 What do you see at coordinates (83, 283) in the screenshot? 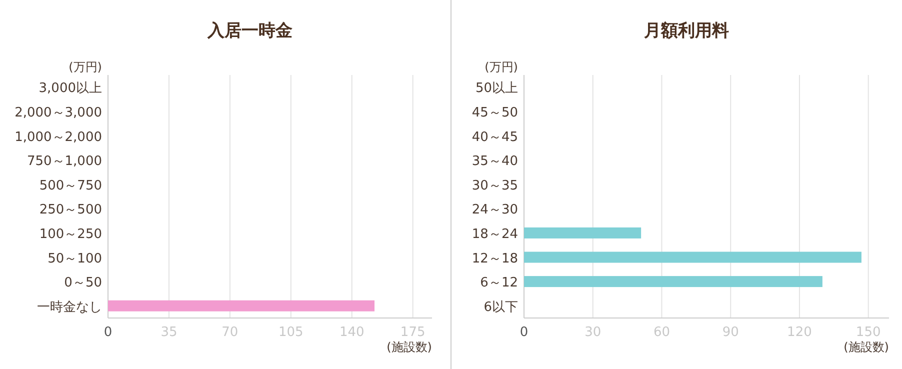
I see `y-tick-label: 0～50` at bounding box center [83, 283].